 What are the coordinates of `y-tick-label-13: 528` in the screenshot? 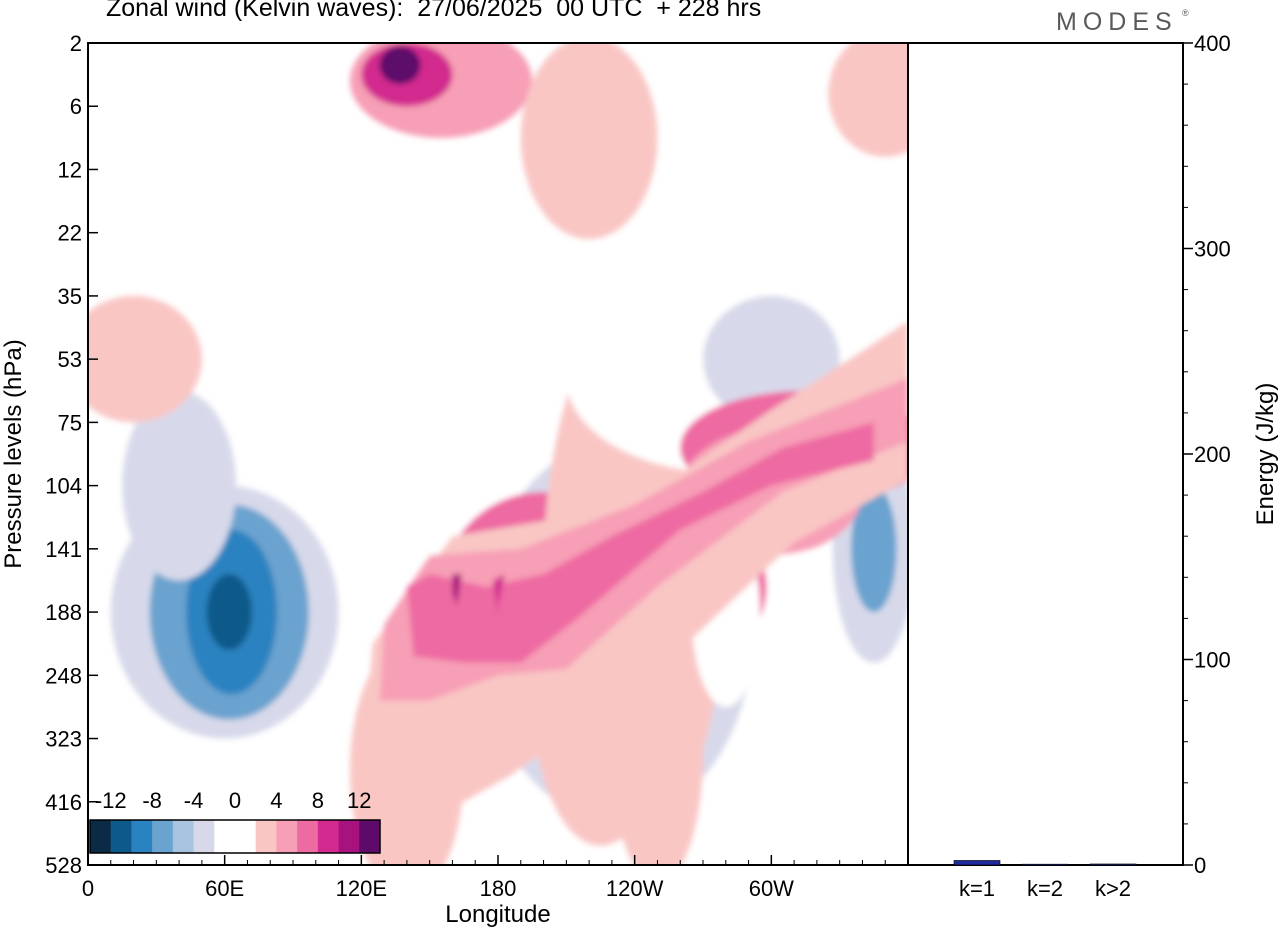 It's located at (63, 865).